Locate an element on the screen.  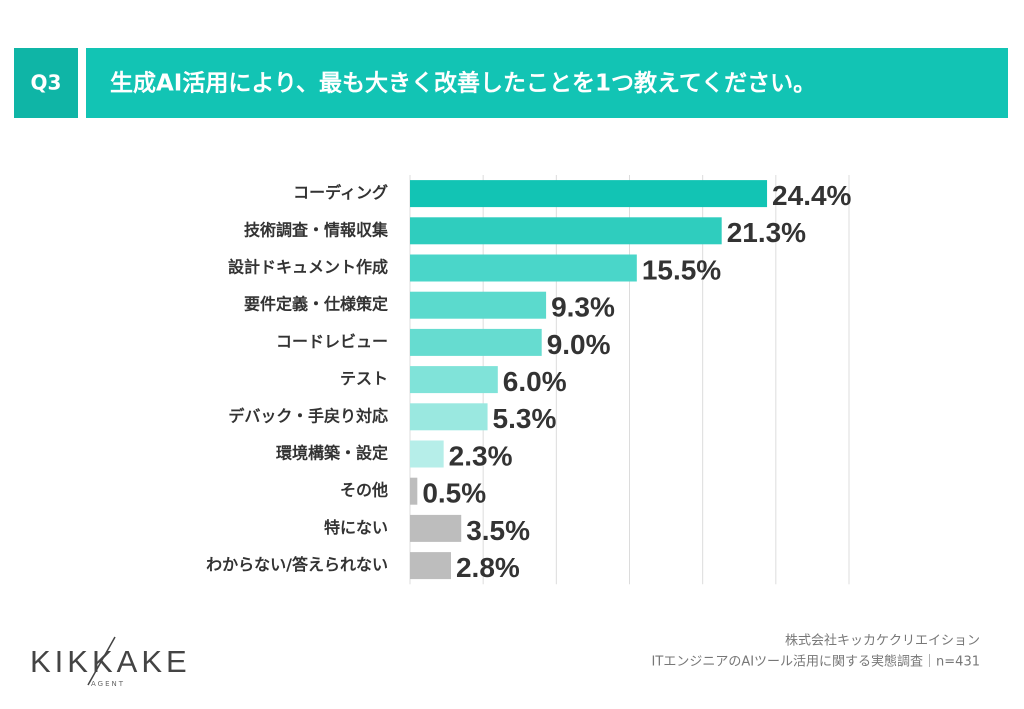
source: ITエンジニアのAIツール活用に関する実態調査｜n=431 is located at coordinates (816, 662).